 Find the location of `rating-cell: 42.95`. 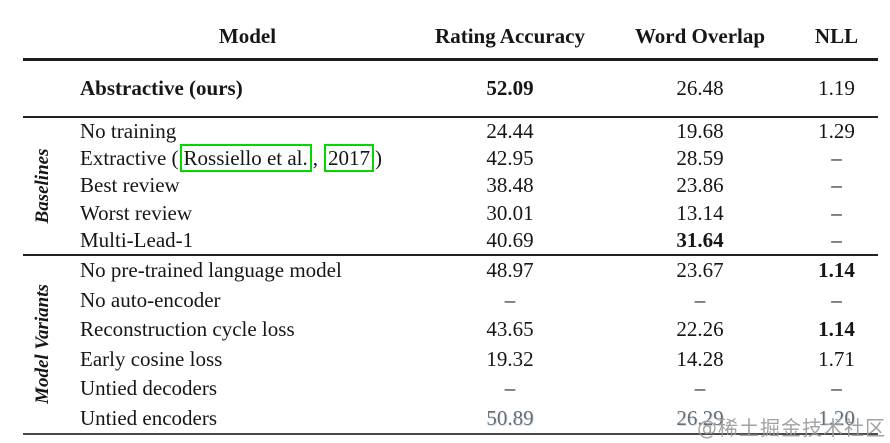

rating-cell: 42.95 is located at coordinates (510, 158).